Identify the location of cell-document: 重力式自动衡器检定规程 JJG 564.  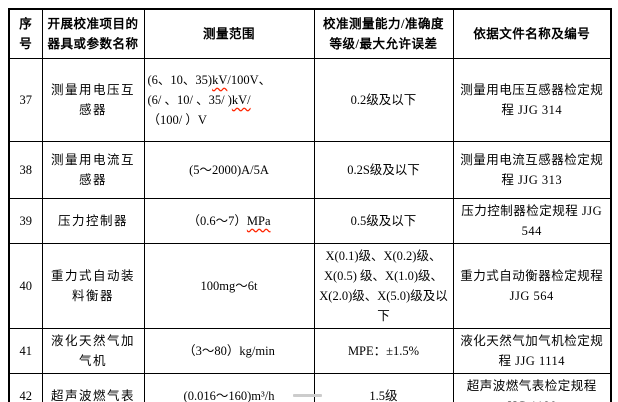
(532, 285).